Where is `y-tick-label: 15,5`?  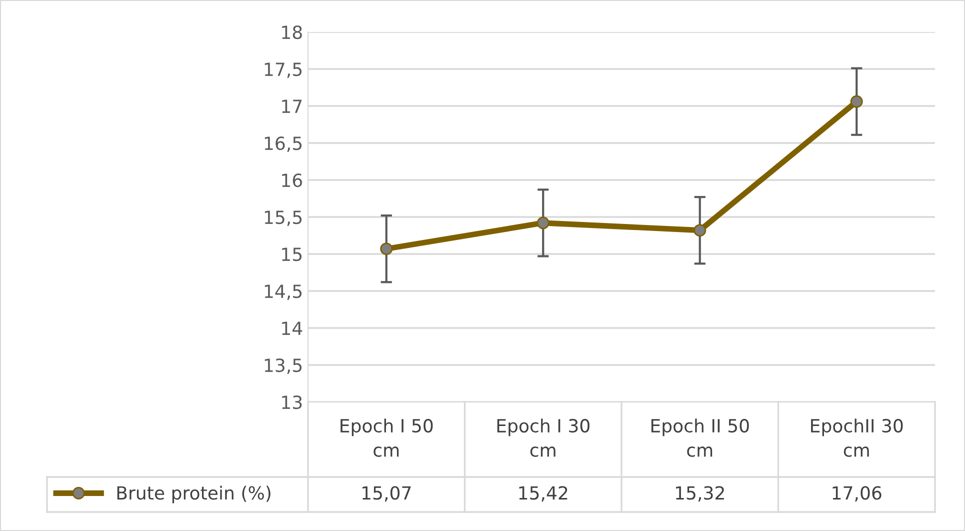 y-tick-label: 15,5 is located at coordinates (283, 218).